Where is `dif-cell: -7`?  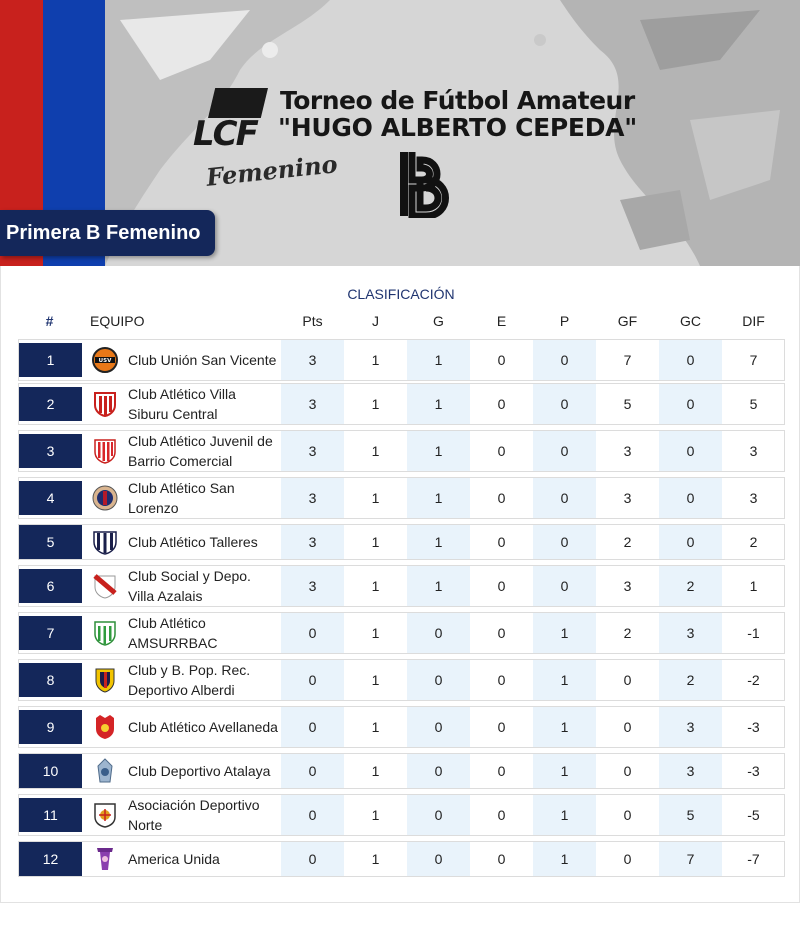 dif-cell: -7 is located at coordinates (753, 859).